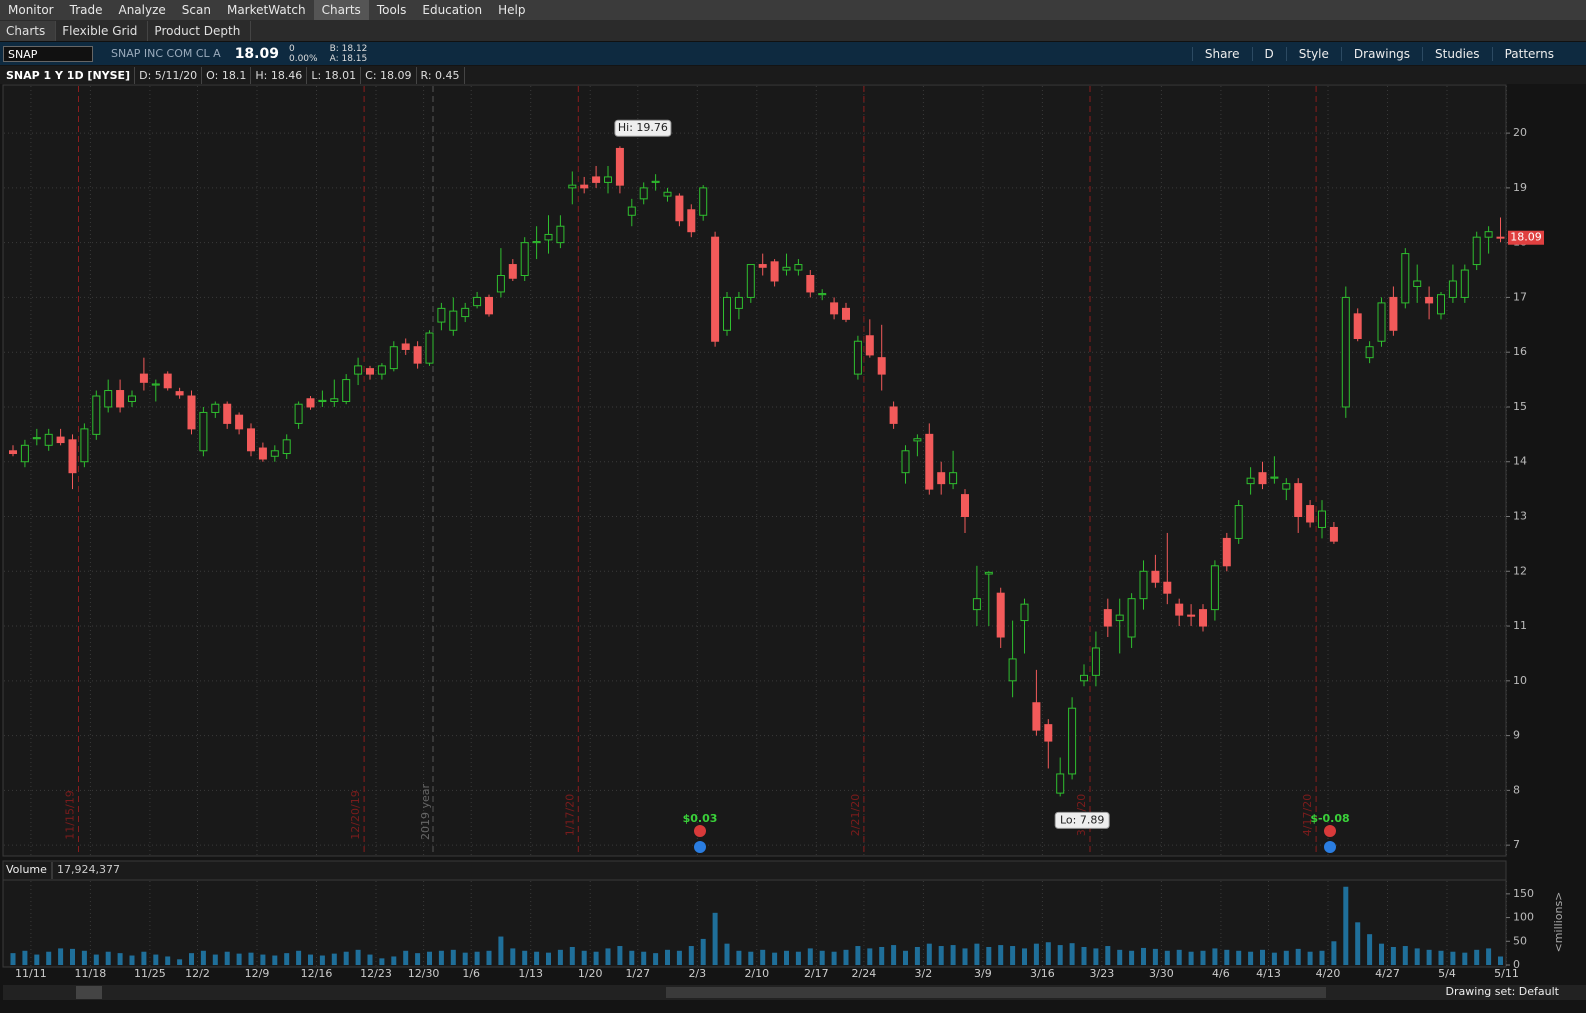 This screenshot has width=1586, height=1013. What do you see at coordinates (48, 53) in the screenshot?
I see `symbol-input: SNAP` at bounding box center [48, 53].